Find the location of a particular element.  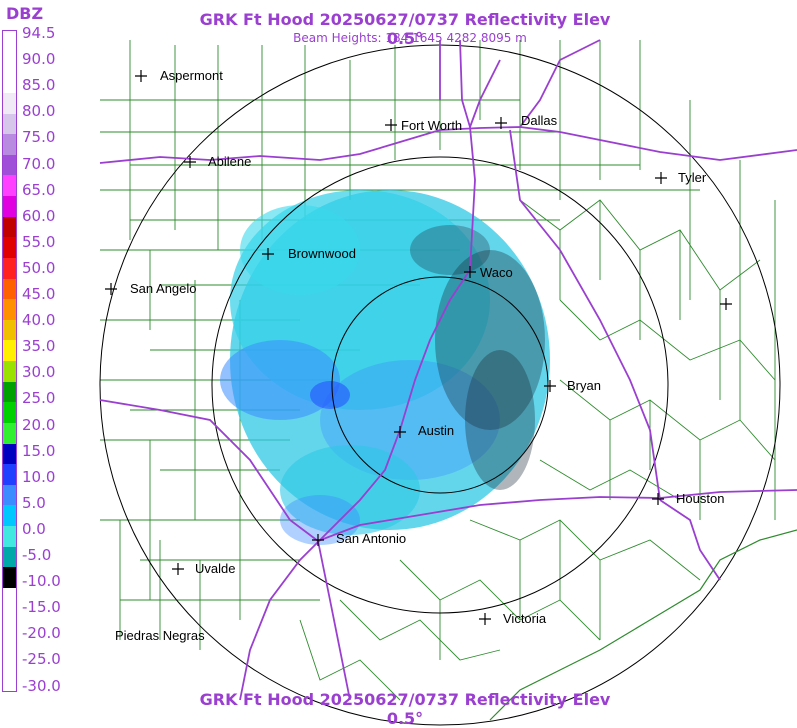

legend-label: 15.0 is located at coordinates (39, 450).